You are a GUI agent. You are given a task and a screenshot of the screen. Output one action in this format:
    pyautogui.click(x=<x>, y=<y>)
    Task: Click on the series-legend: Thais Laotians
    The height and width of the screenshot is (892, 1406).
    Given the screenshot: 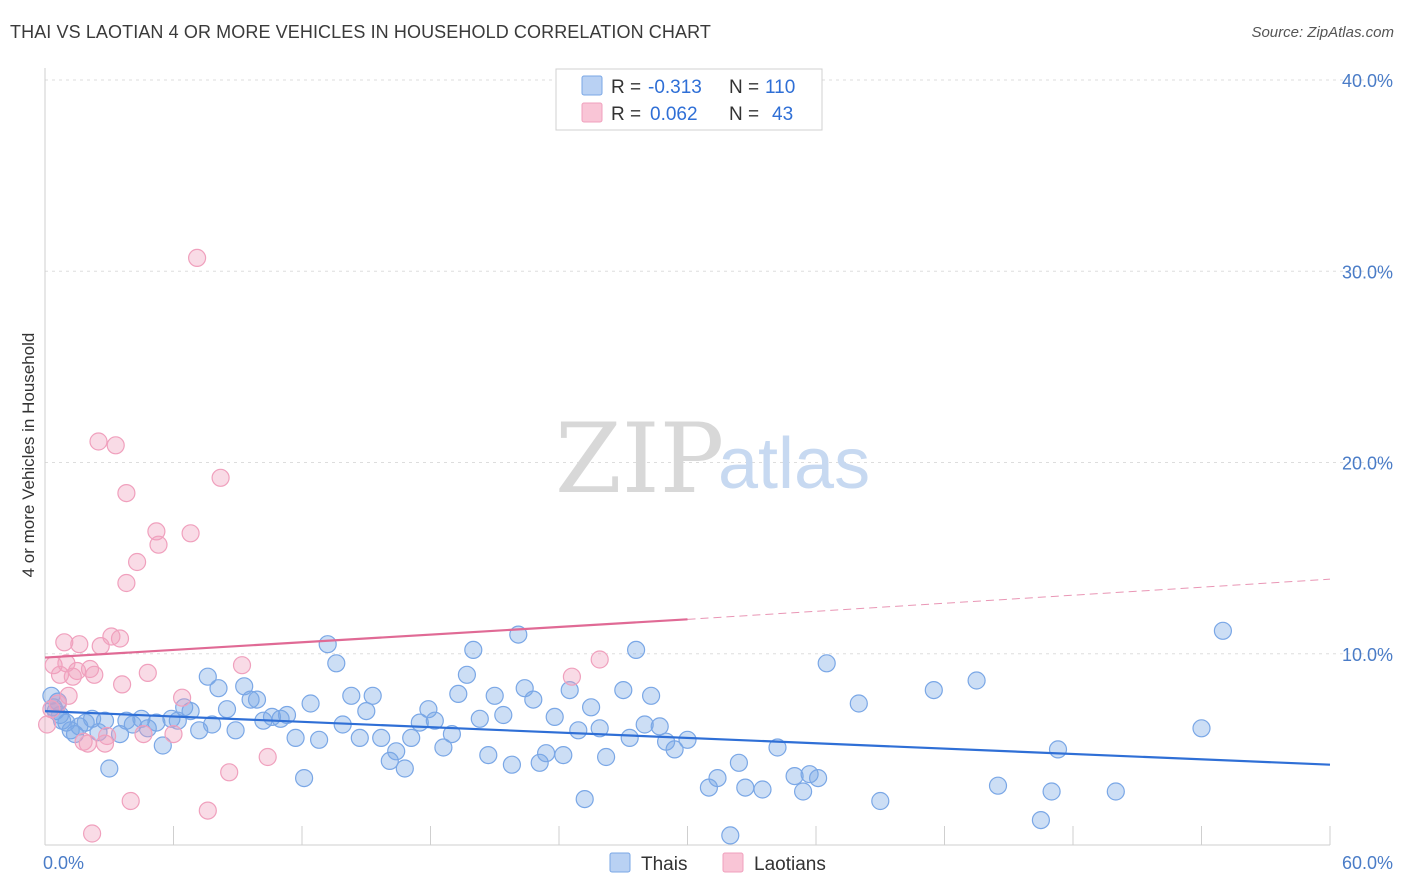 What is the action you would take?
    pyautogui.click(x=717, y=863)
    